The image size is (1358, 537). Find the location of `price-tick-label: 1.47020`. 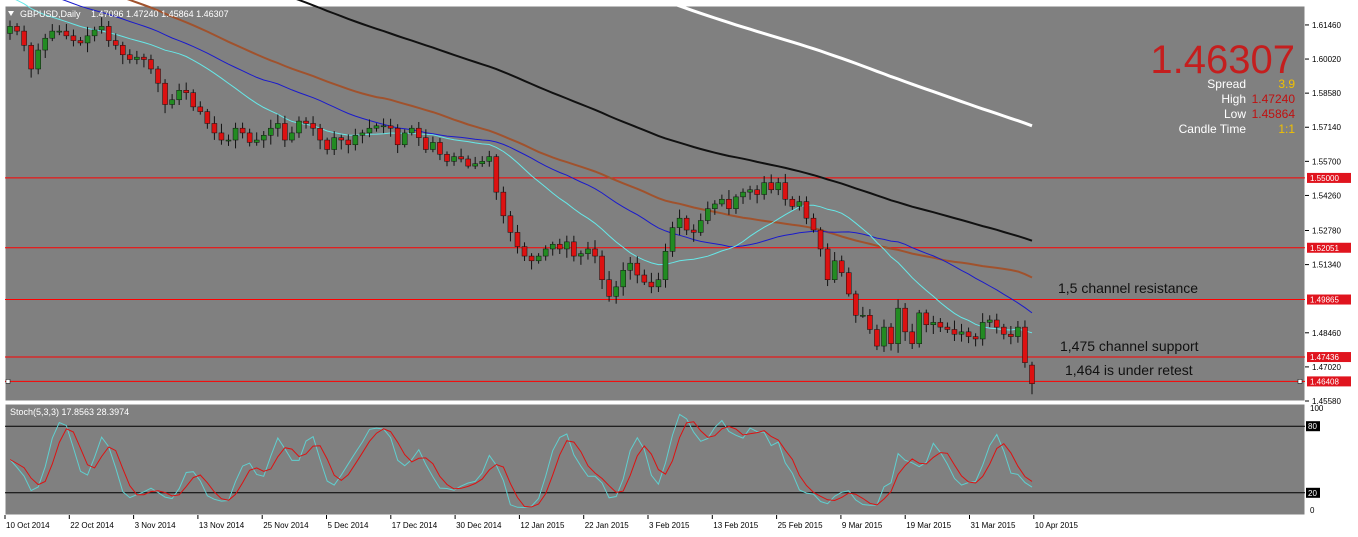

price-tick-label: 1.47020 is located at coordinates (1326, 367).